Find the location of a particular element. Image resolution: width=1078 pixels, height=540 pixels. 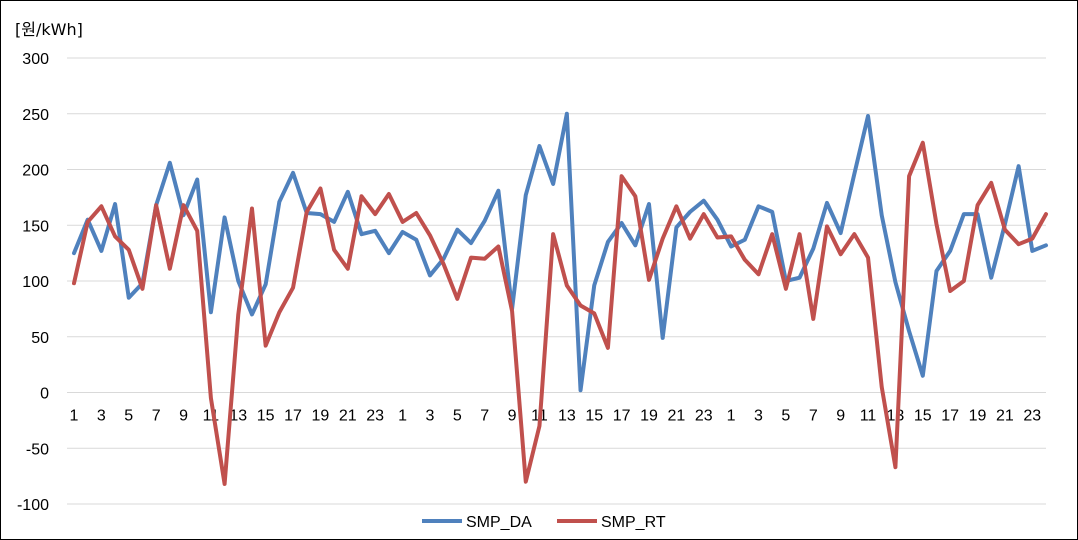

y-tick-label: 150 is located at coordinates (35, 226).